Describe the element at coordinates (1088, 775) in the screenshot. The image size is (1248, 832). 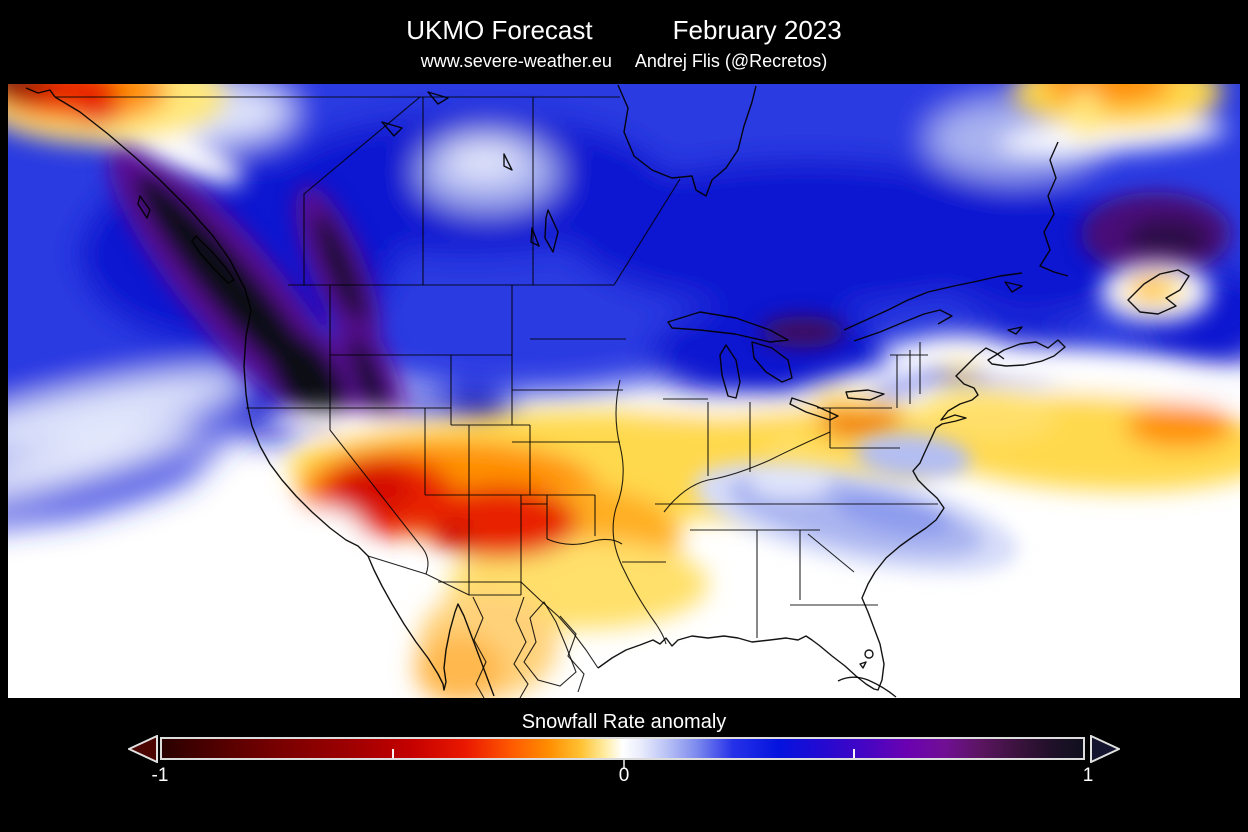
I see `colorbar-label-max: 1` at that location.